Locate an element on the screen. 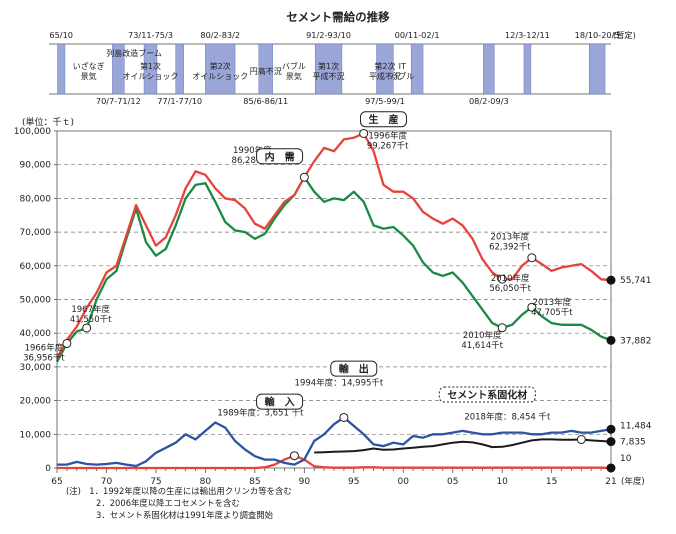 The height and width of the screenshot is (534, 676). chart-title: セメント需給の推移 is located at coordinates (338, 17).